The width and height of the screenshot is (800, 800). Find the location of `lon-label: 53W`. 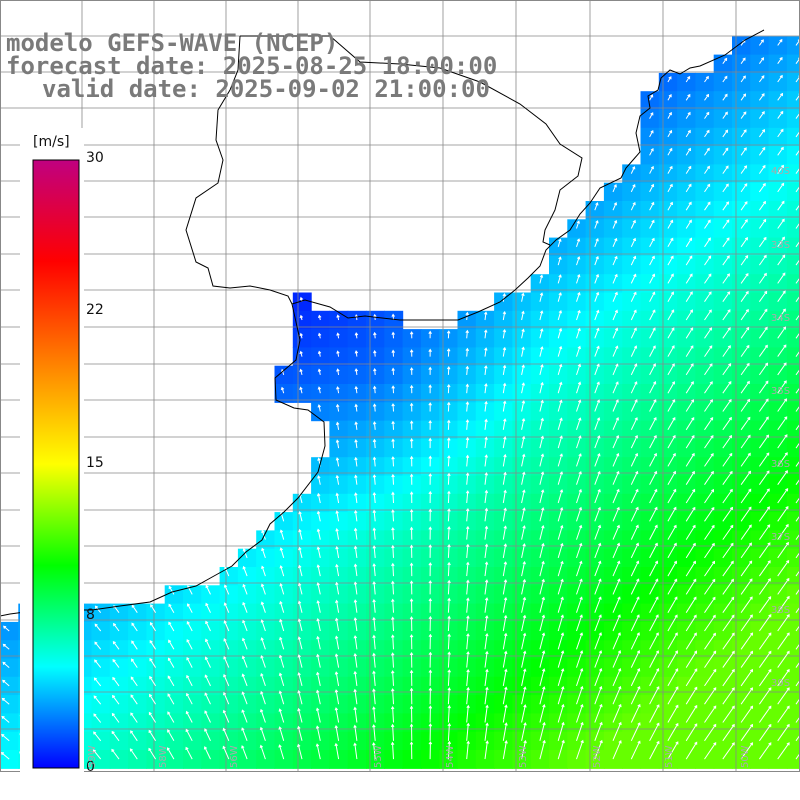

lon-label: 53W is located at coordinates (523, 756).